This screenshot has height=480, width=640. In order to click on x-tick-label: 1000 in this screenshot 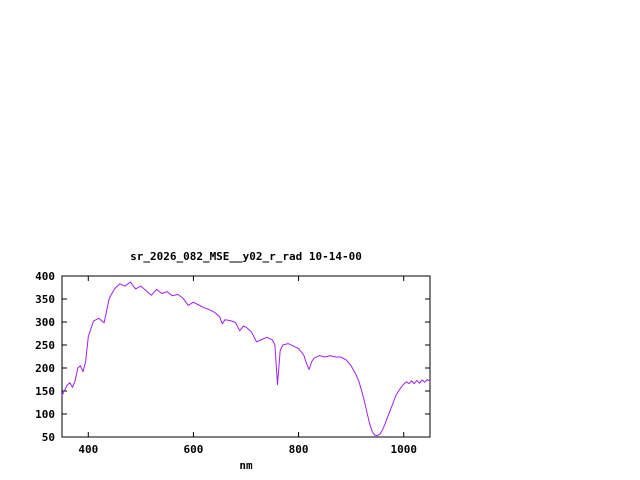, I will do `click(403, 449)`.